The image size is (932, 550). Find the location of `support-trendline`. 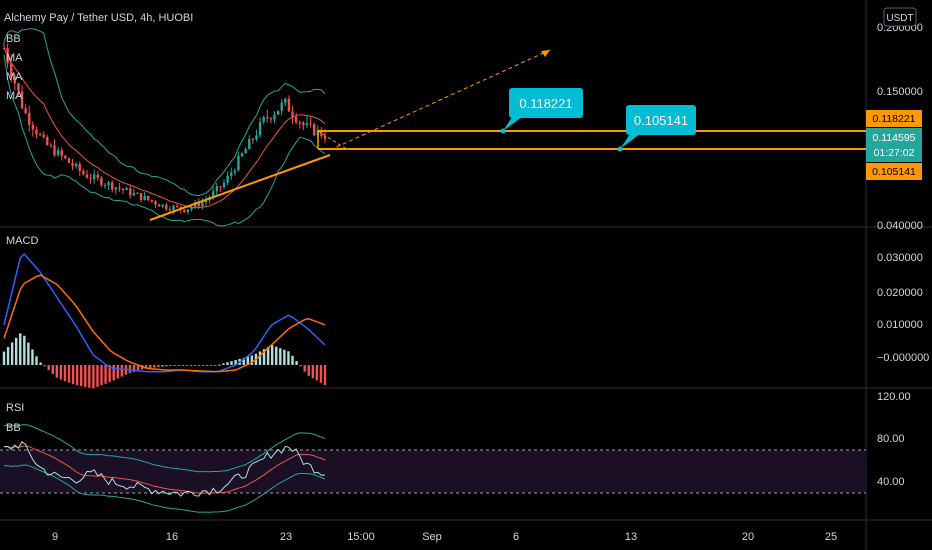

support-trendline is located at coordinates (240, 187).